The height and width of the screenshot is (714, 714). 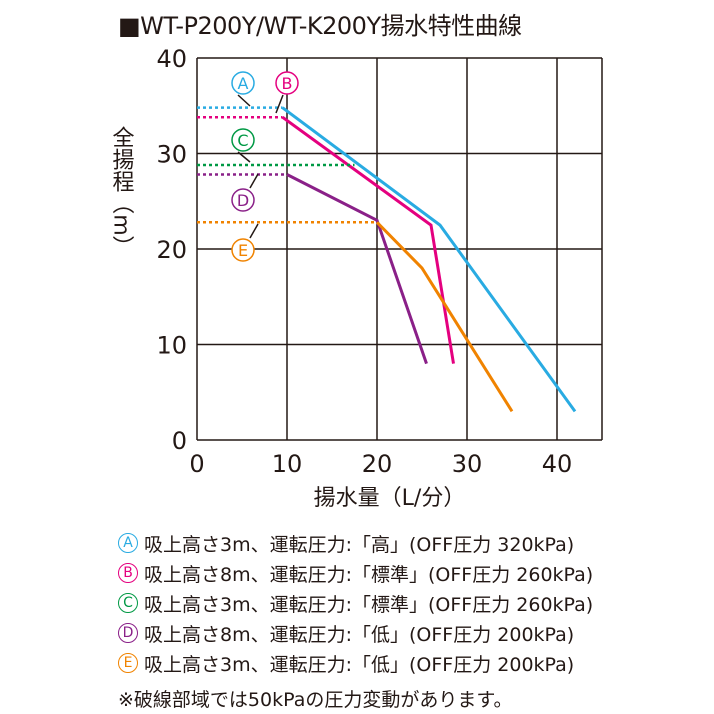 What do you see at coordinates (171, 250) in the screenshot?
I see `y-tick-label: 20` at bounding box center [171, 250].